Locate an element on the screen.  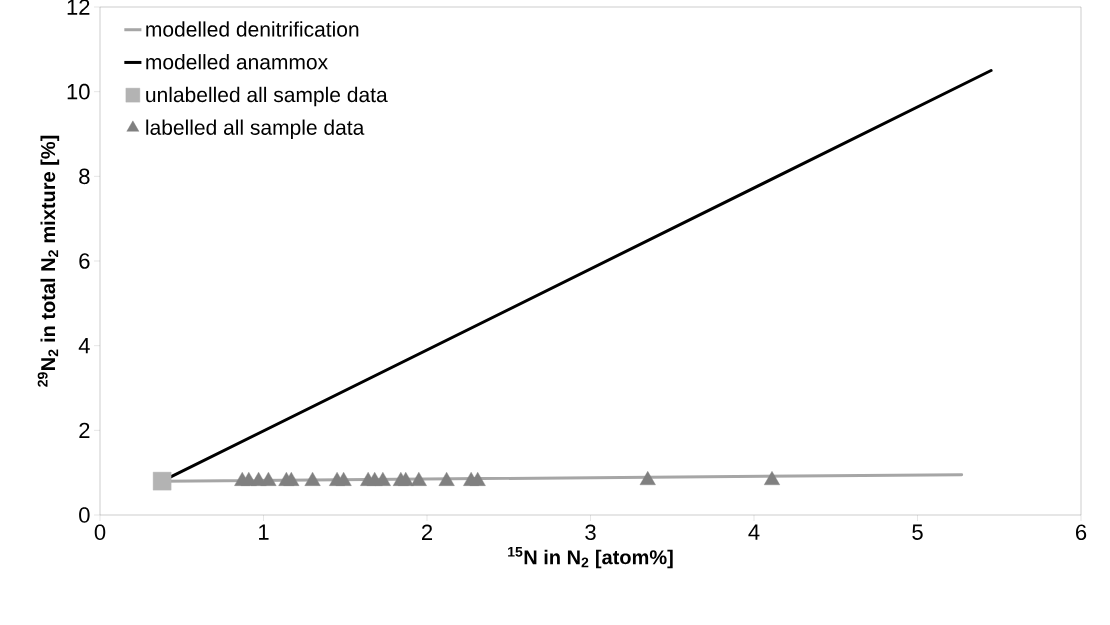
y-tick-label: 2 is located at coordinates (84, 430).